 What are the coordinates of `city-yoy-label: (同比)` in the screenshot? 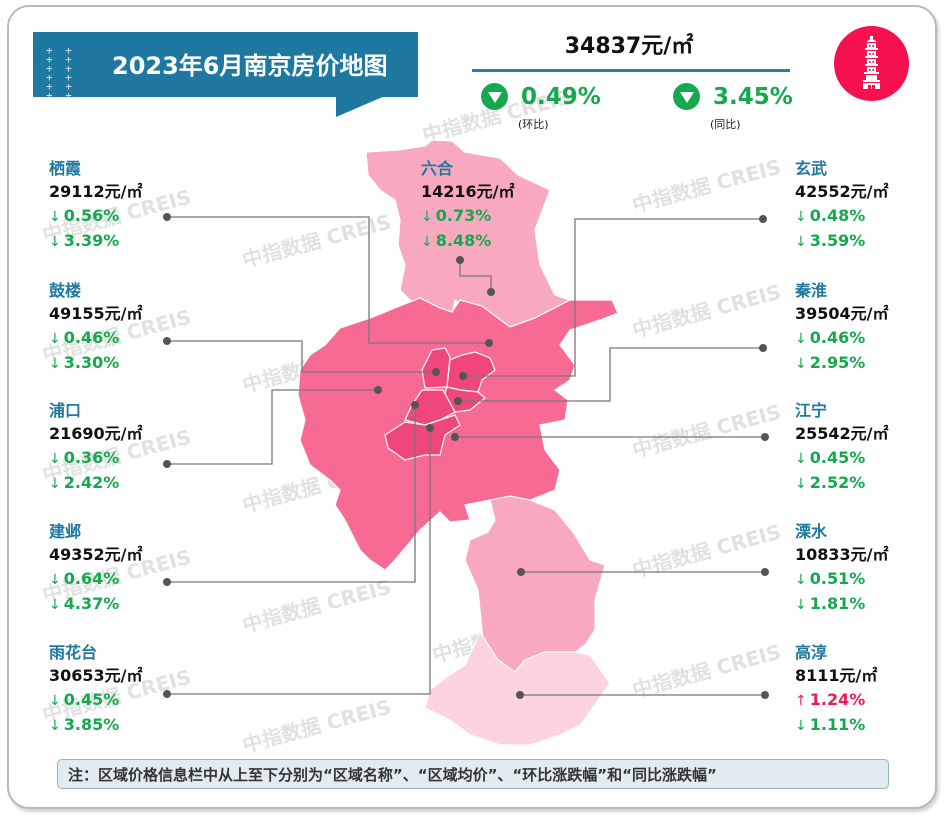 It's located at (725, 124).